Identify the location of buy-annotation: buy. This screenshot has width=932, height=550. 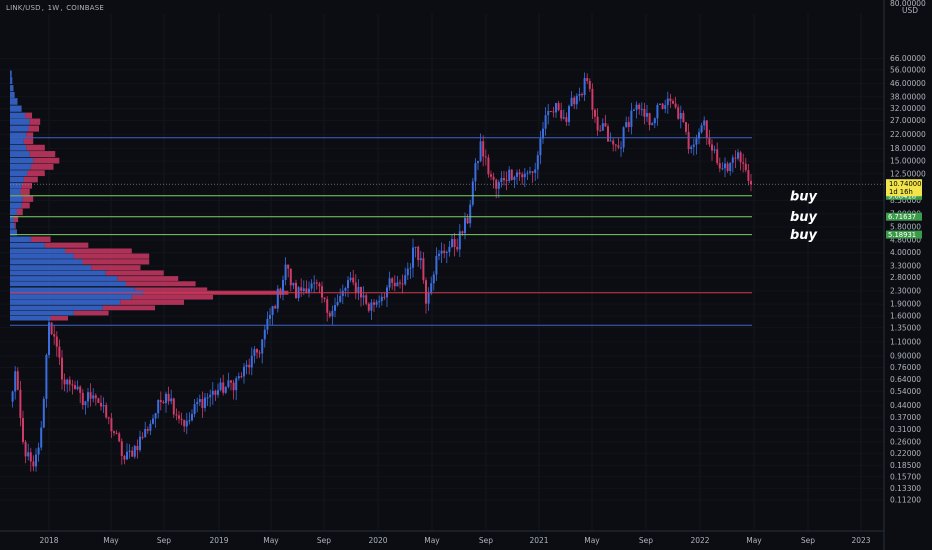
(804, 217).